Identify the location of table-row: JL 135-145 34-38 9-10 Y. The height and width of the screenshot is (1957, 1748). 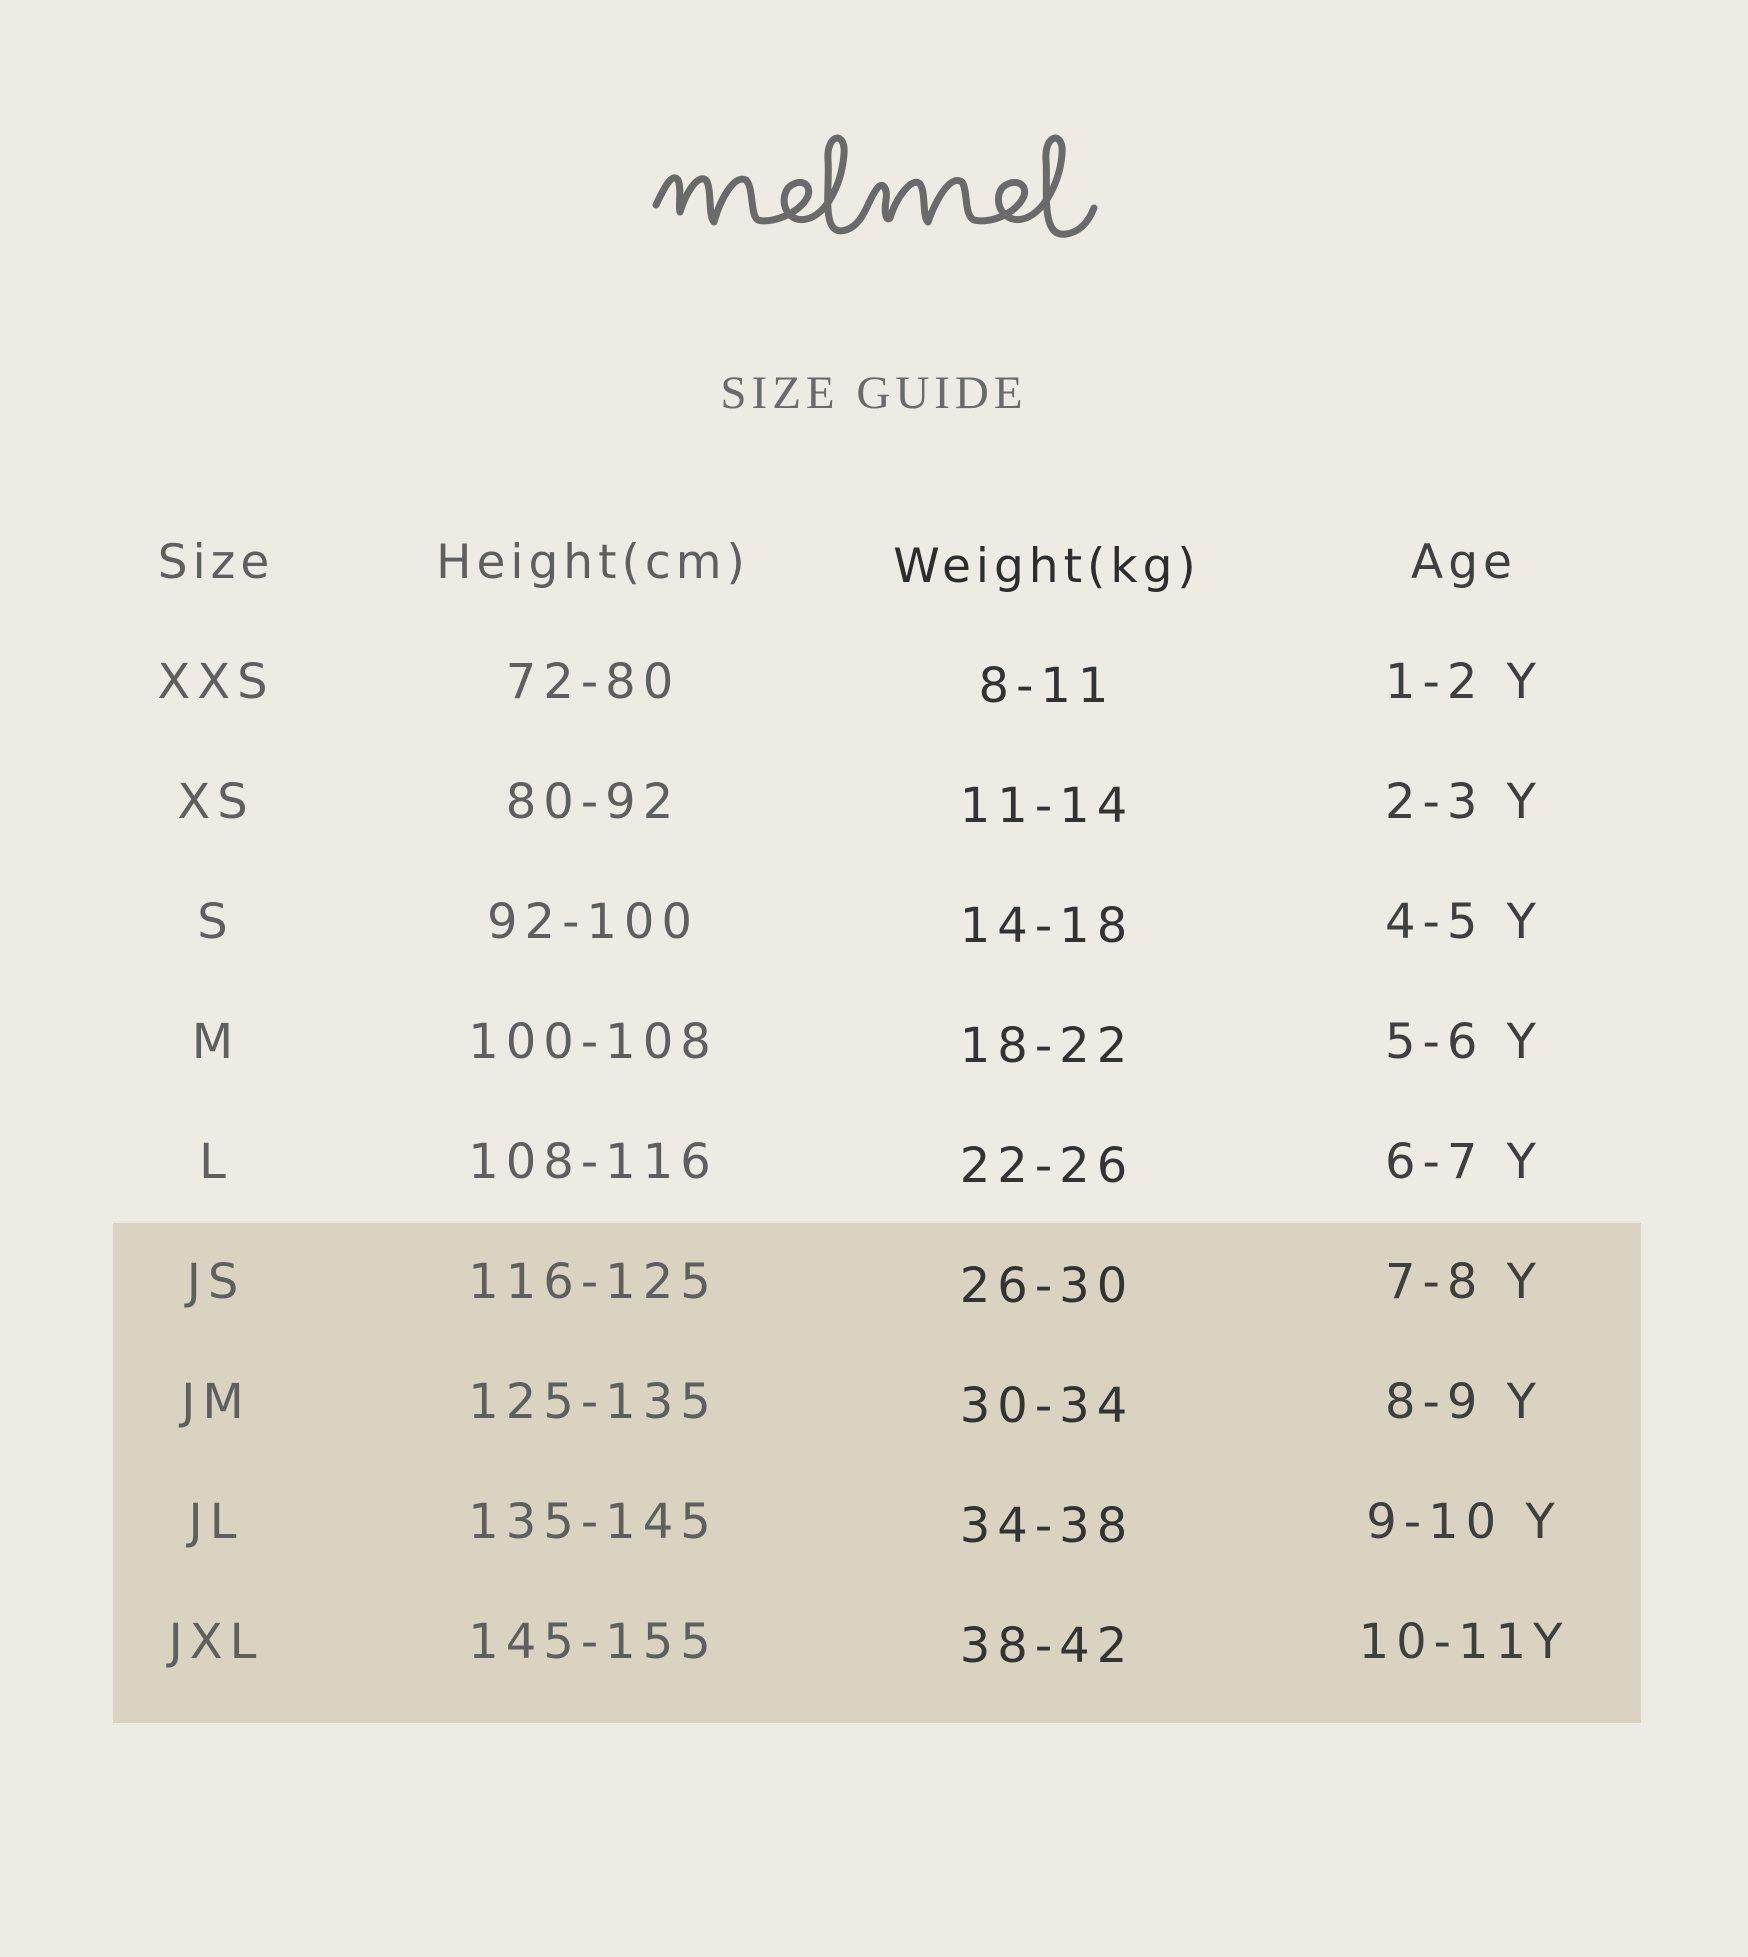
(874, 1522).